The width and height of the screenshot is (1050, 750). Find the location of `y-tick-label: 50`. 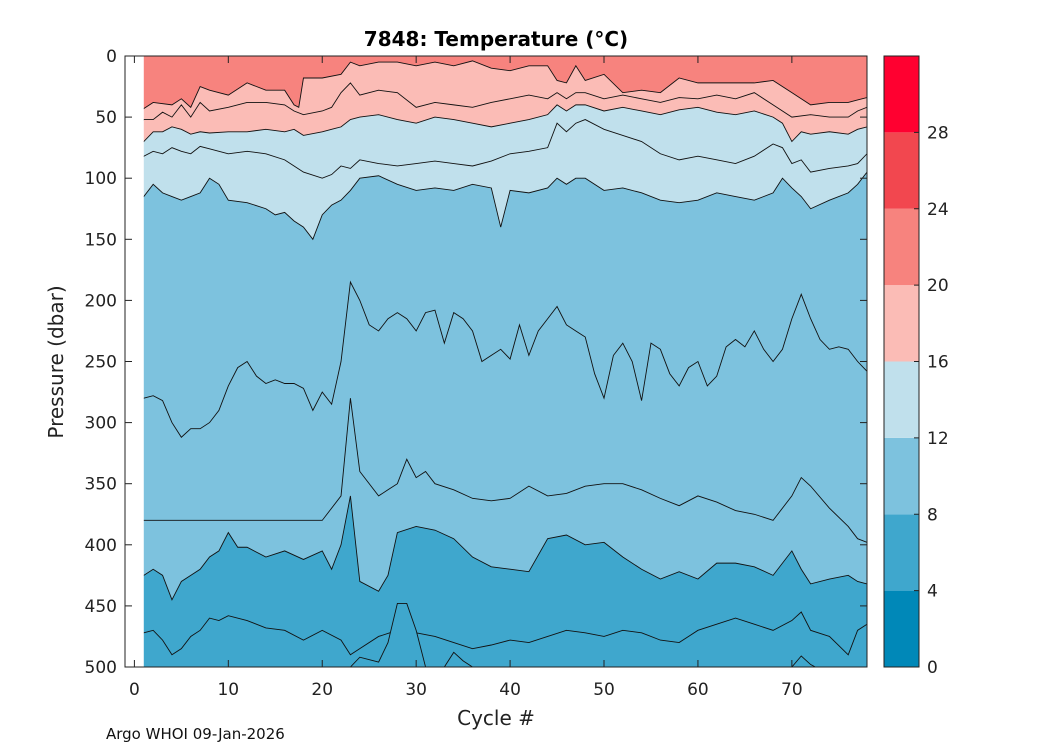

y-tick-label: 50 is located at coordinates (106, 118).